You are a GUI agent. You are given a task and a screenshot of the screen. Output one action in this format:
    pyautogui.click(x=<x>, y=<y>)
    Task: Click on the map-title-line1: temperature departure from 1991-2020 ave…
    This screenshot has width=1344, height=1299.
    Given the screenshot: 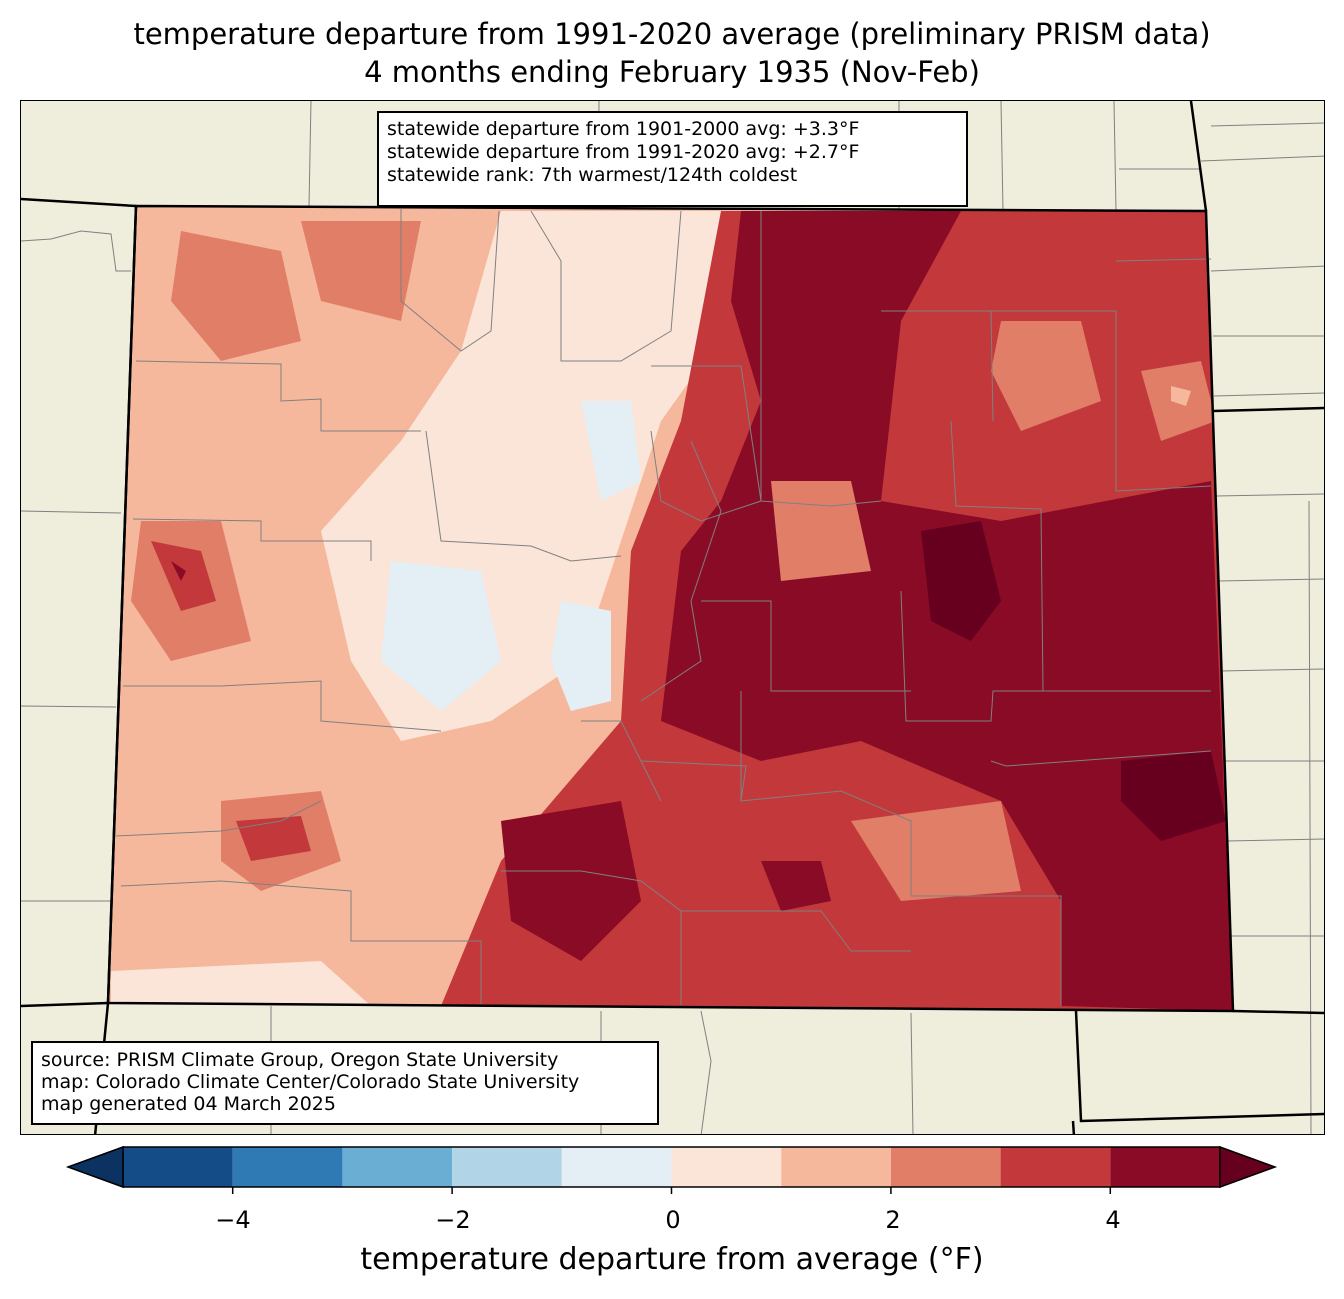 What is the action you would take?
    pyautogui.click(x=672, y=34)
    